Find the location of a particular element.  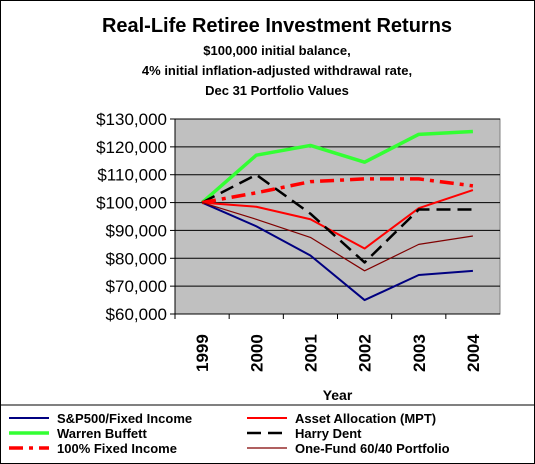

chart-subtitle-line-1: $100,000 initial balance, is located at coordinates (277, 50).